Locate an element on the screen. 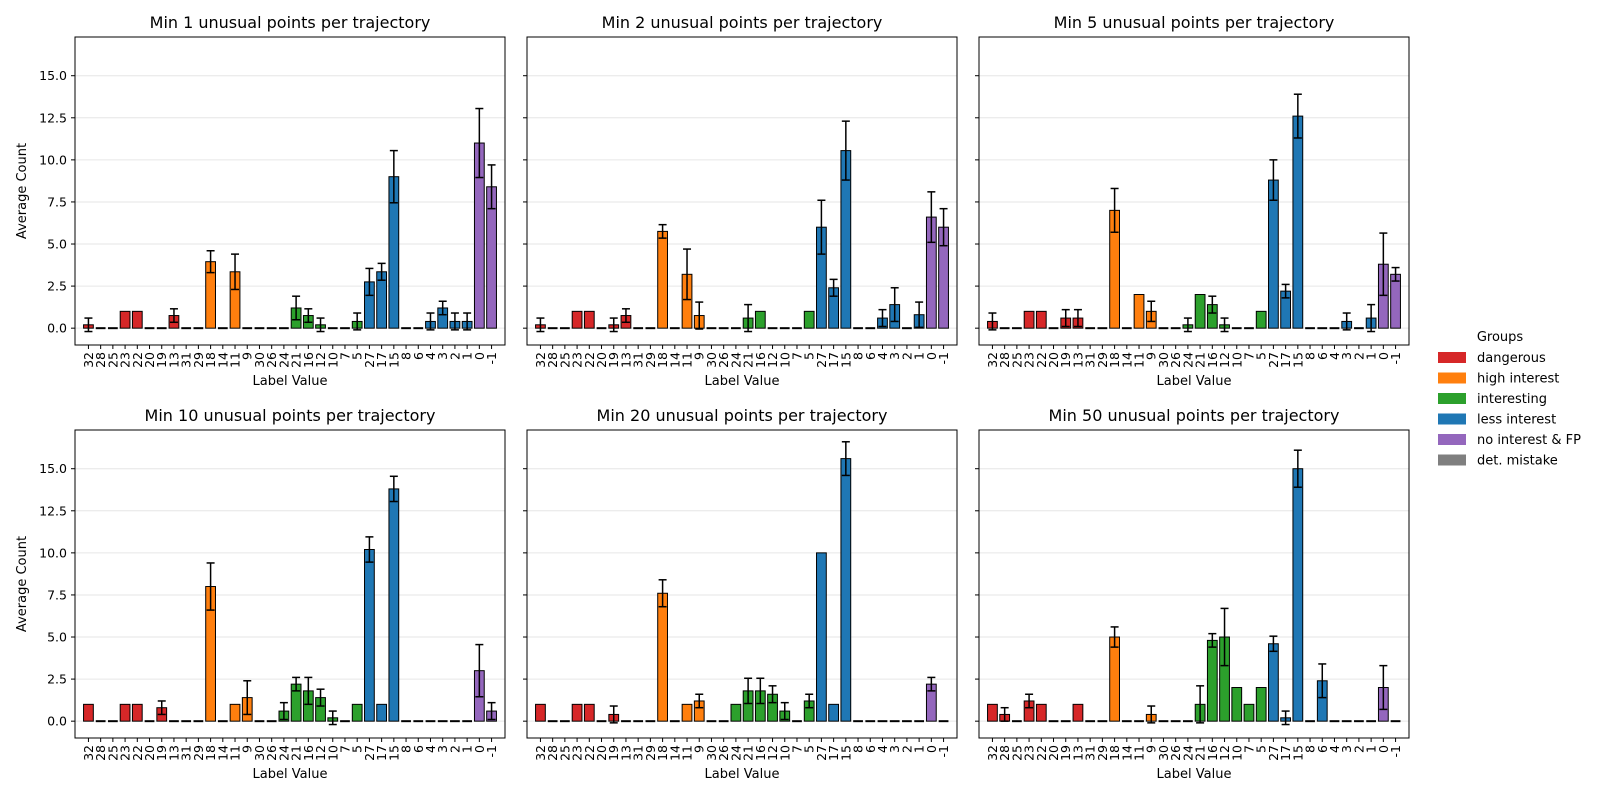  x-tick-label: 29 is located at coordinates (1102, 753).